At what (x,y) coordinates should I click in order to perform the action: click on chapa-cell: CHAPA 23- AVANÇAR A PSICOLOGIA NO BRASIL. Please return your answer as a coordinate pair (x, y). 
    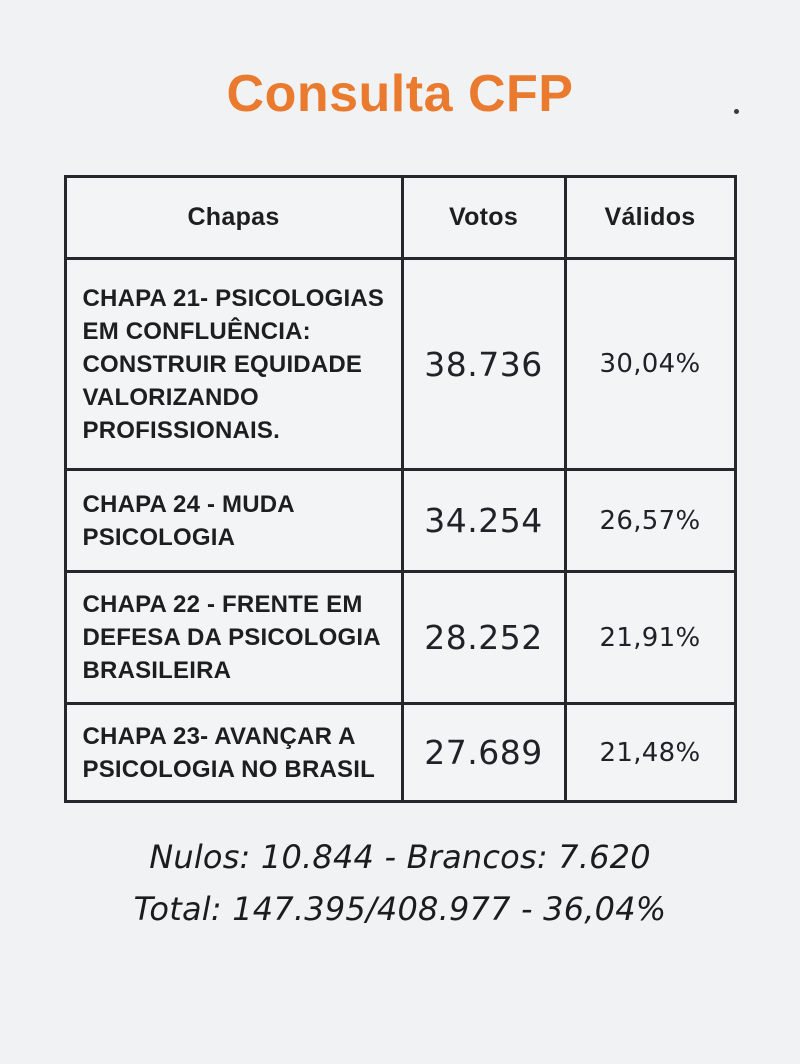
    Looking at the image, I should click on (233, 752).